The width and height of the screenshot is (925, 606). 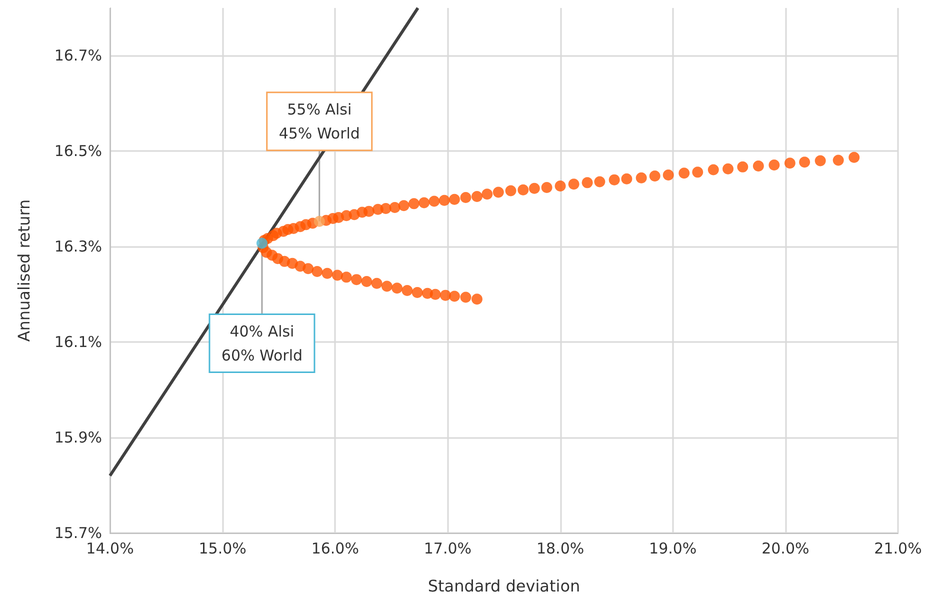 What do you see at coordinates (78, 437) in the screenshot?
I see `y-tick-label: 15.9%` at bounding box center [78, 437].